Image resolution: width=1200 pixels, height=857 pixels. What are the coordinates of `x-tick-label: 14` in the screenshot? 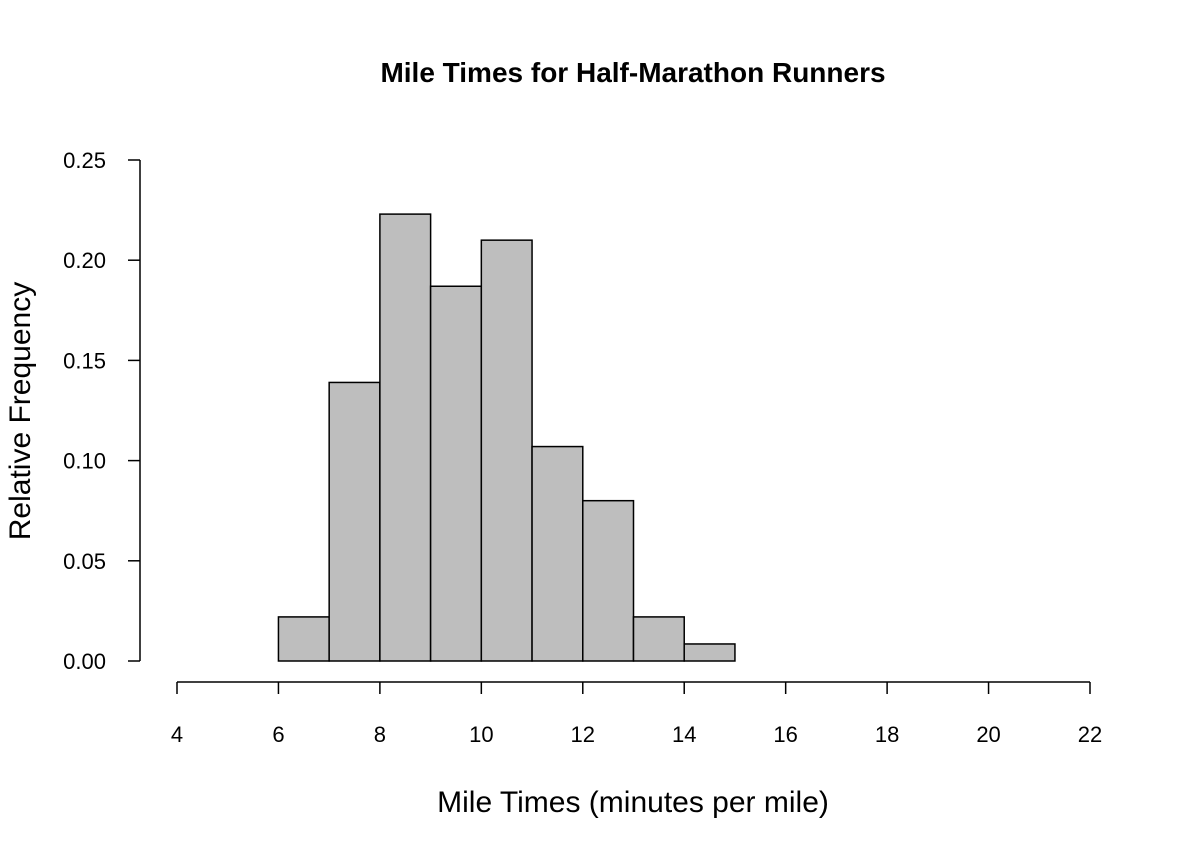 It's located at (684, 734).